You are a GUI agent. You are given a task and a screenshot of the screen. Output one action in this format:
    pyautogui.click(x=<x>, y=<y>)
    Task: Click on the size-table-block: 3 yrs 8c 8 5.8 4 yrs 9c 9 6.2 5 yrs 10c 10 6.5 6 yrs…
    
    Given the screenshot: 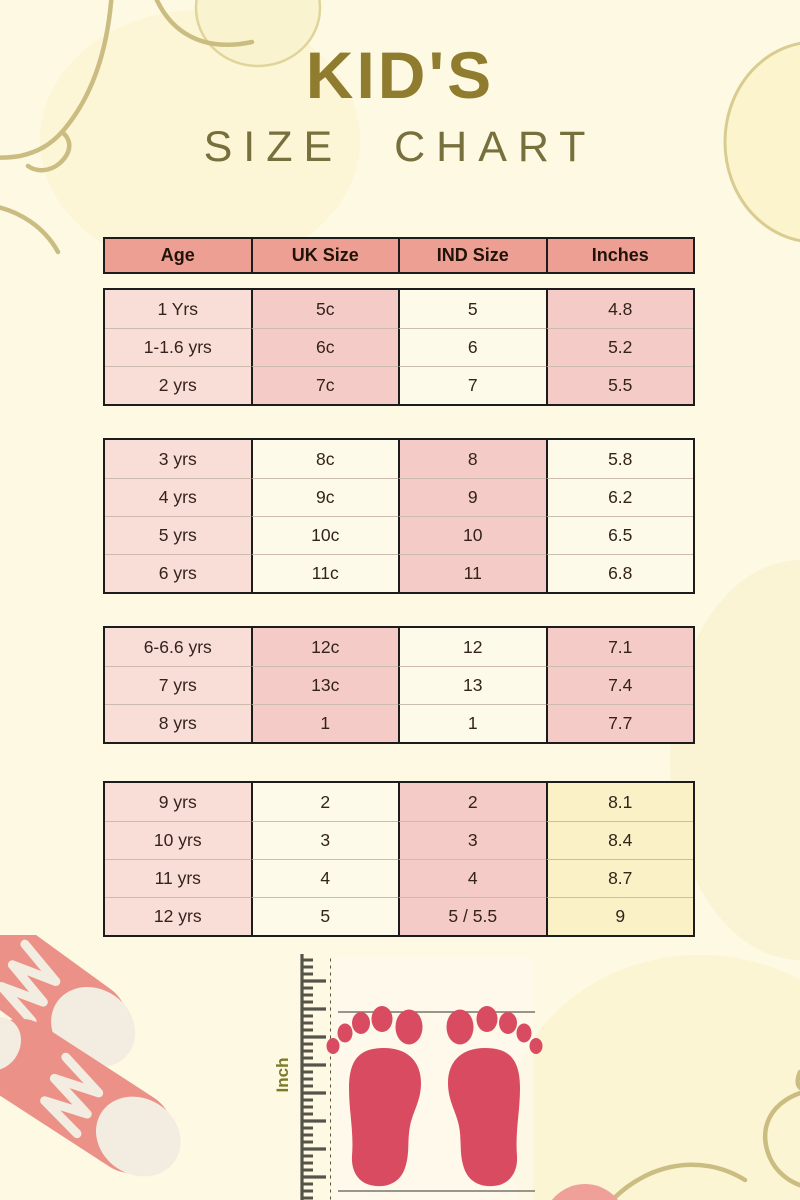 What is the action you would take?
    pyautogui.click(x=399, y=516)
    